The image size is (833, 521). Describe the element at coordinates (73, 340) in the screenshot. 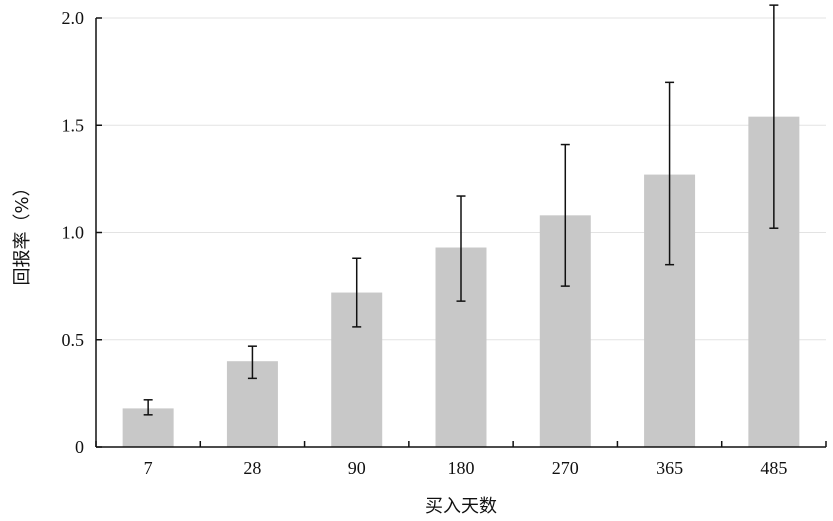

I see `y-tick-label: 0.5` at that location.